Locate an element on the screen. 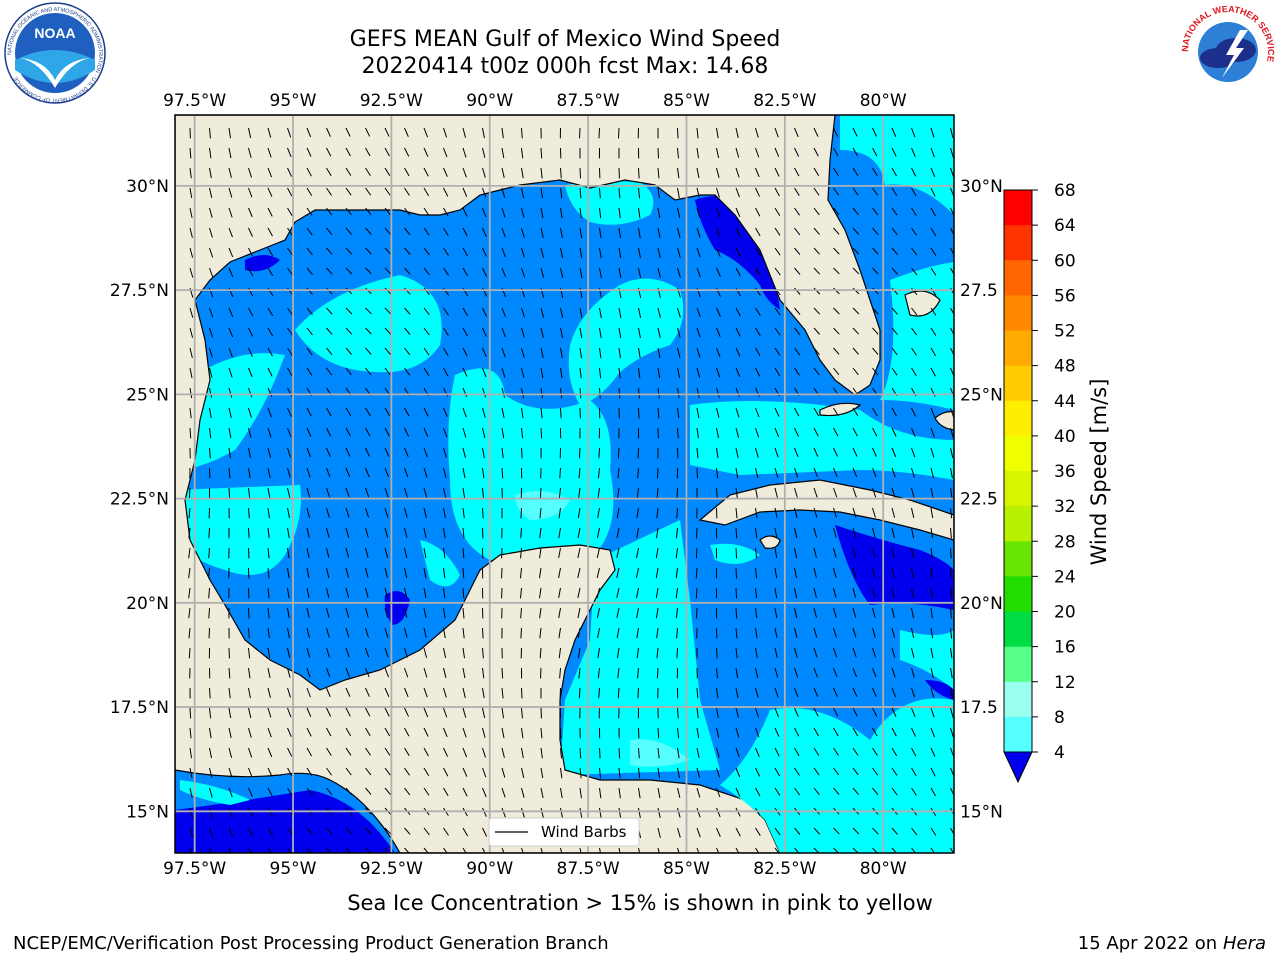 This screenshot has height=960, width=1280. legend-label: Wind Barbs is located at coordinates (584, 832).